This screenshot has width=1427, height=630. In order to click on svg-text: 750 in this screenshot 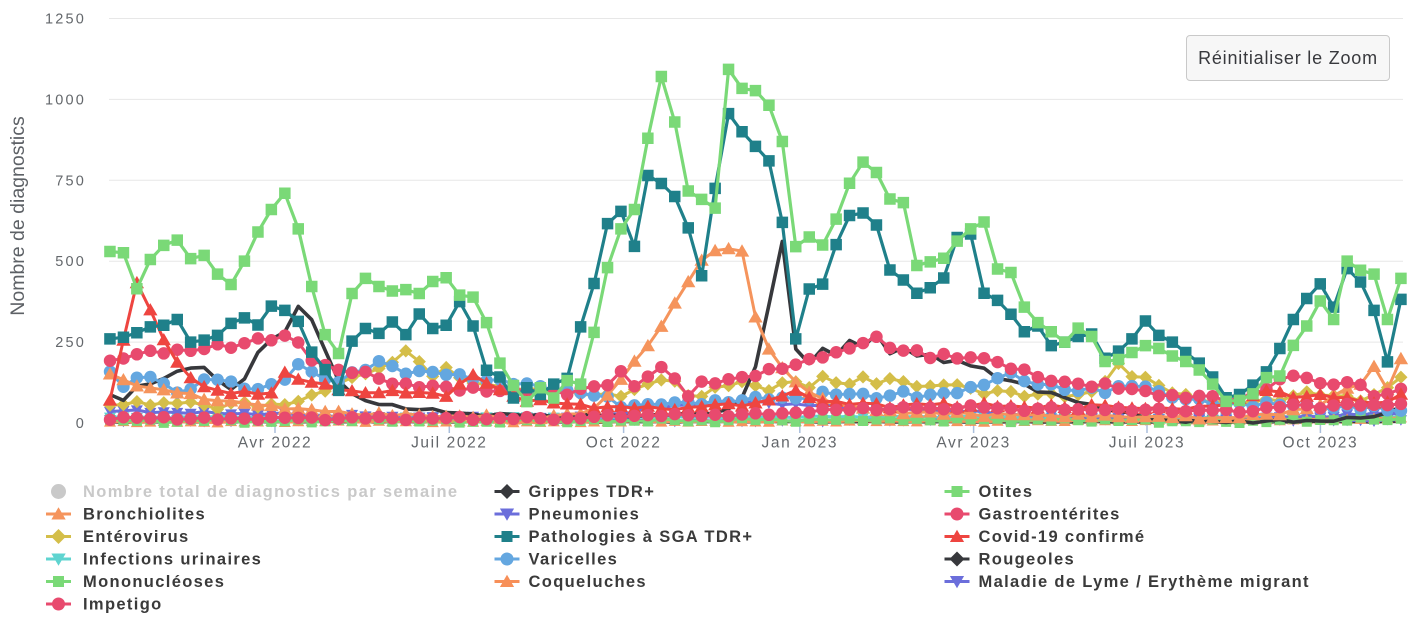, I will do `click(70, 181)`.